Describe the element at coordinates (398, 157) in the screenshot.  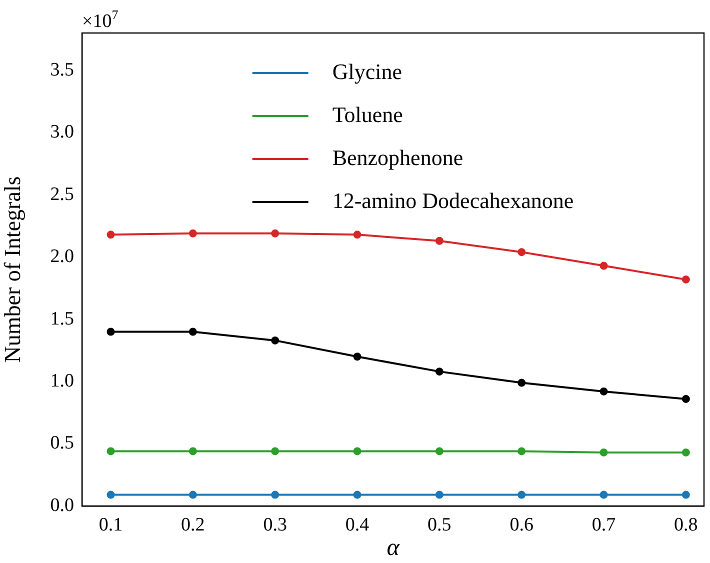
I see `legend-label: Benzophenone` at that location.